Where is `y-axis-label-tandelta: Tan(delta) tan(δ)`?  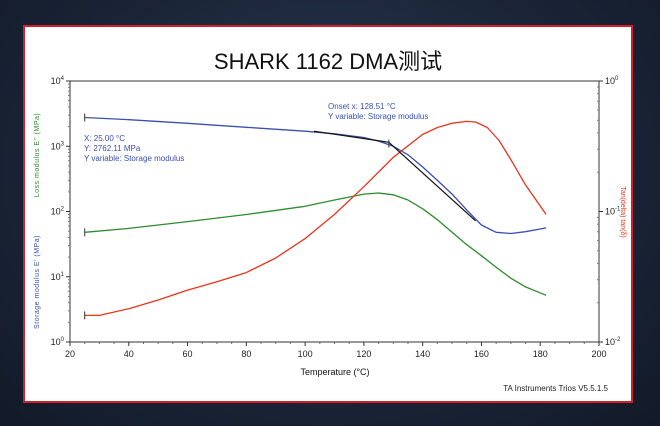 y-axis-label-tandelta: Tan(delta) tan(δ) is located at coordinates (622, 211).